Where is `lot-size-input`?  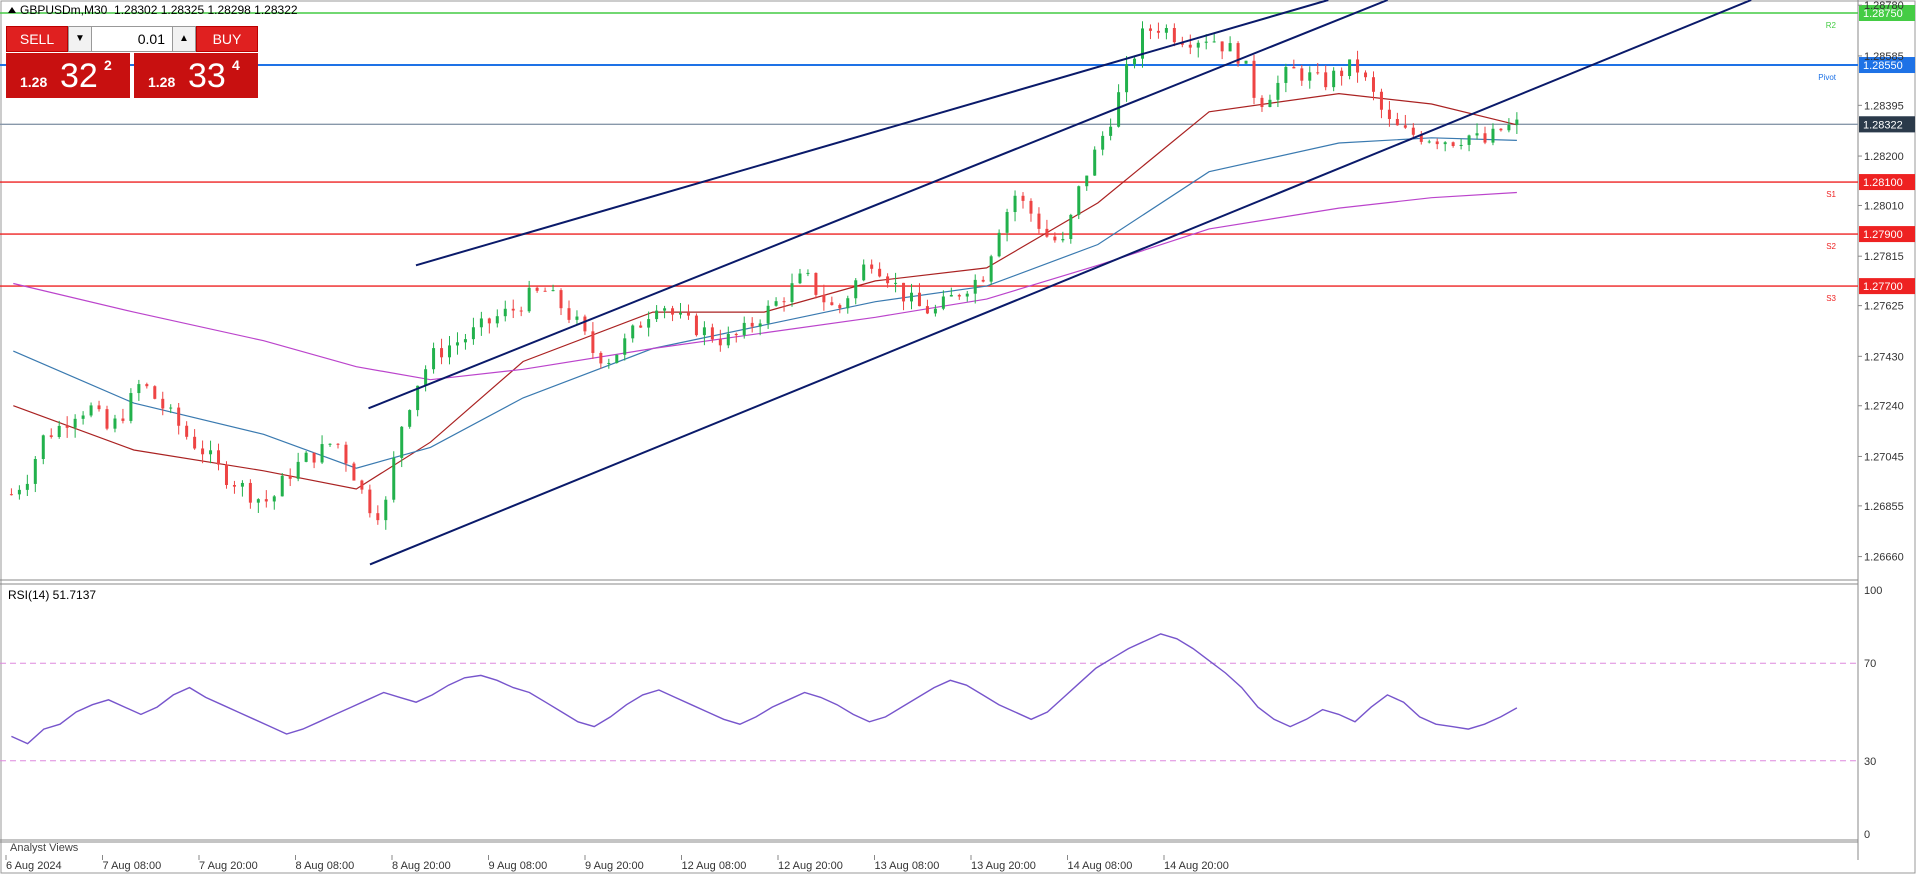 lot-size-input is located at coordinates (132, 39).